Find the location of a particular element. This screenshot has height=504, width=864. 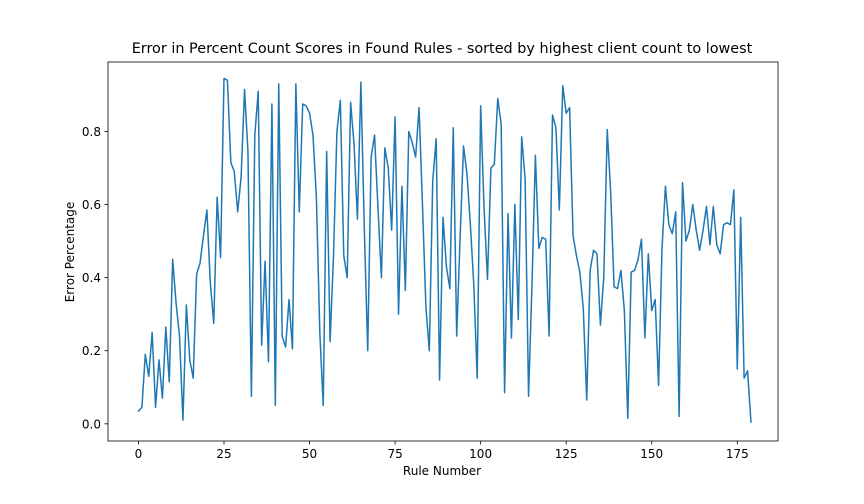

y-tick-label: 0.6 is located at coordinates (91, 205).